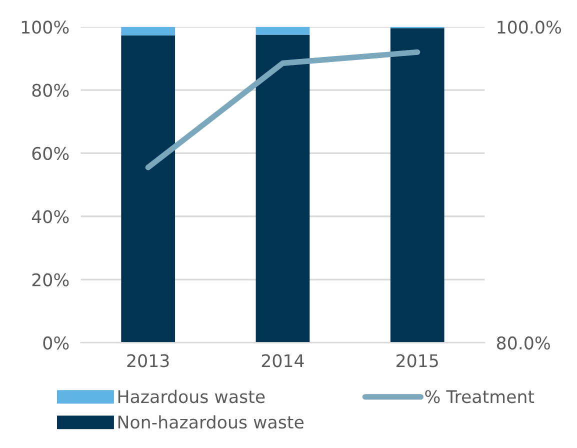 The width and height of the screenshot is (577, 448). I want to click on y2-tick-label: 100.0%, so click(530, 27).